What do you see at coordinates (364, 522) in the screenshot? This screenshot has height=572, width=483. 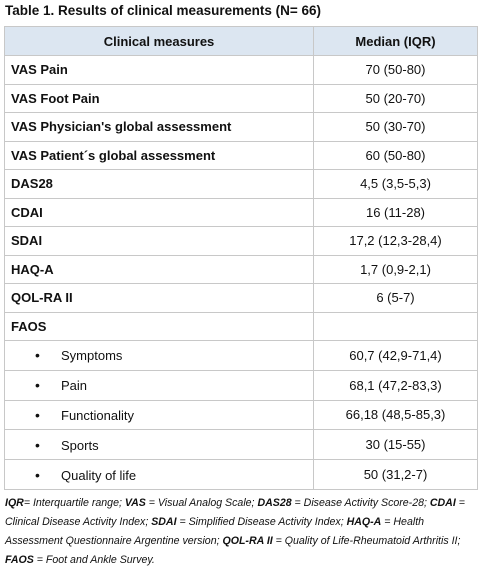 I see `abbreviation: HAQ-A` at bounding box center [364, 522].